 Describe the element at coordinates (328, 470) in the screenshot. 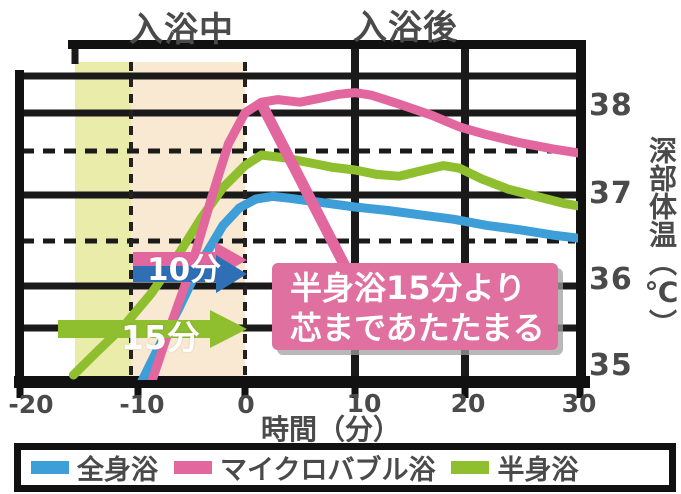

I see `legend-label-microbubble: マイクロバブル浴` at that location.